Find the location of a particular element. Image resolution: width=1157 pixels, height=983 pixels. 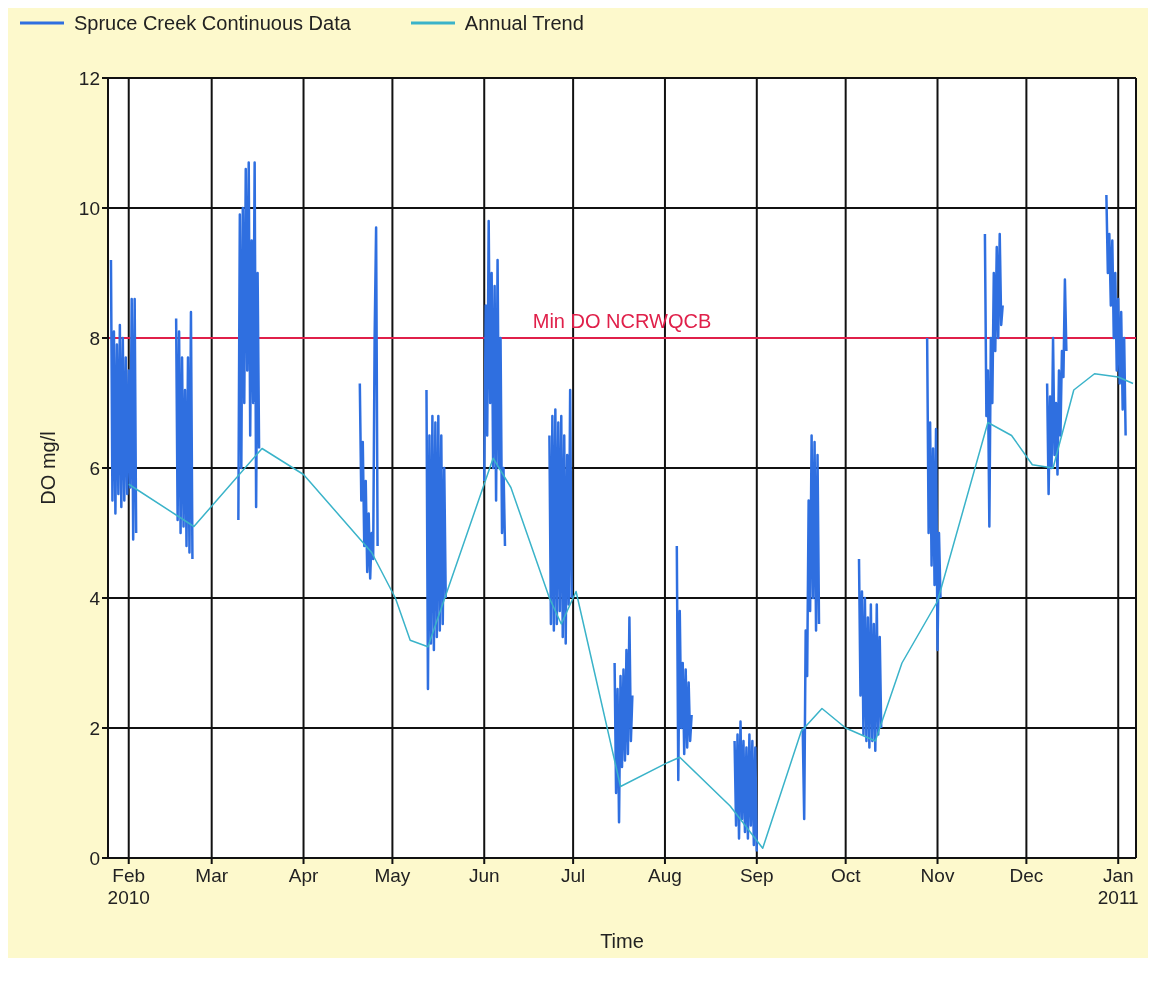

x-tick-label: Oct is located at coordinates (846, 875).